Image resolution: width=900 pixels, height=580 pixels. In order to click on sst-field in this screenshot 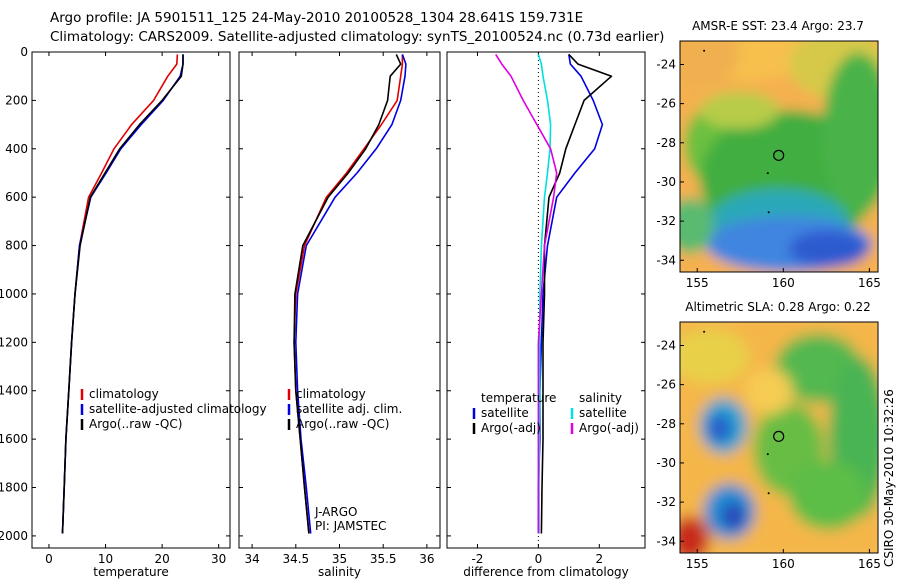, I will do `click(779, 156)`.